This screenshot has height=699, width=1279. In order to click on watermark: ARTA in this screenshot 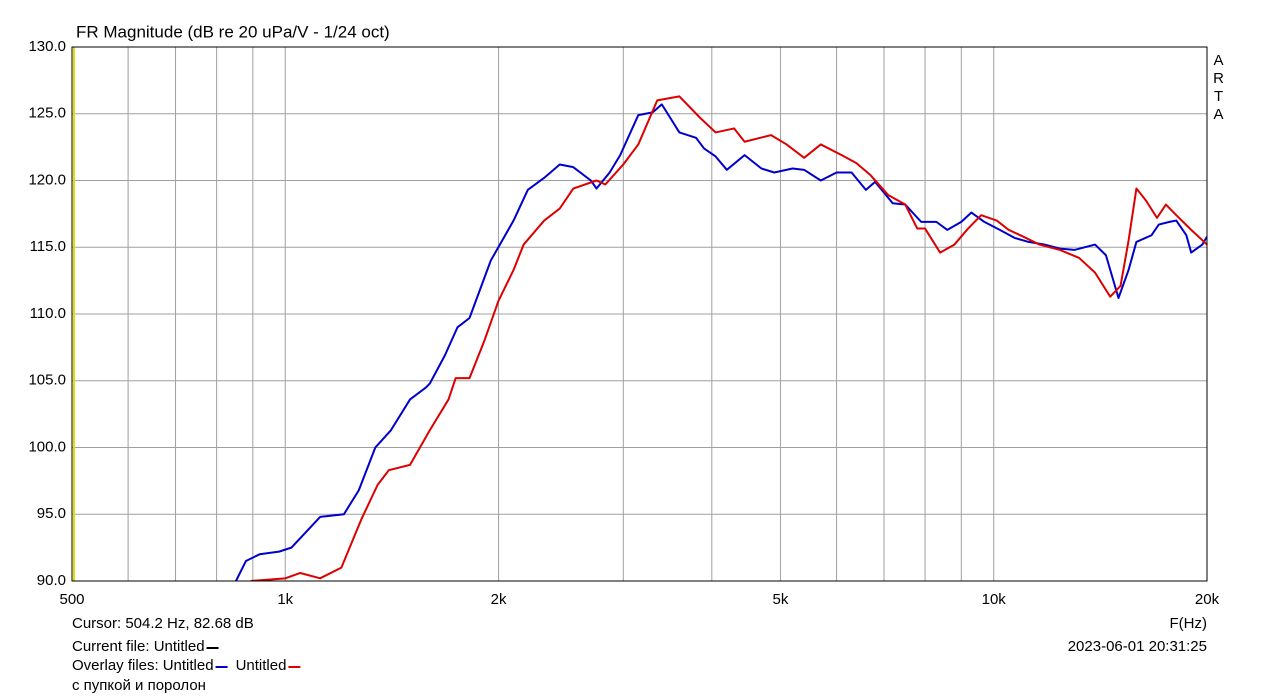, I will do `click(1218, 88)`.